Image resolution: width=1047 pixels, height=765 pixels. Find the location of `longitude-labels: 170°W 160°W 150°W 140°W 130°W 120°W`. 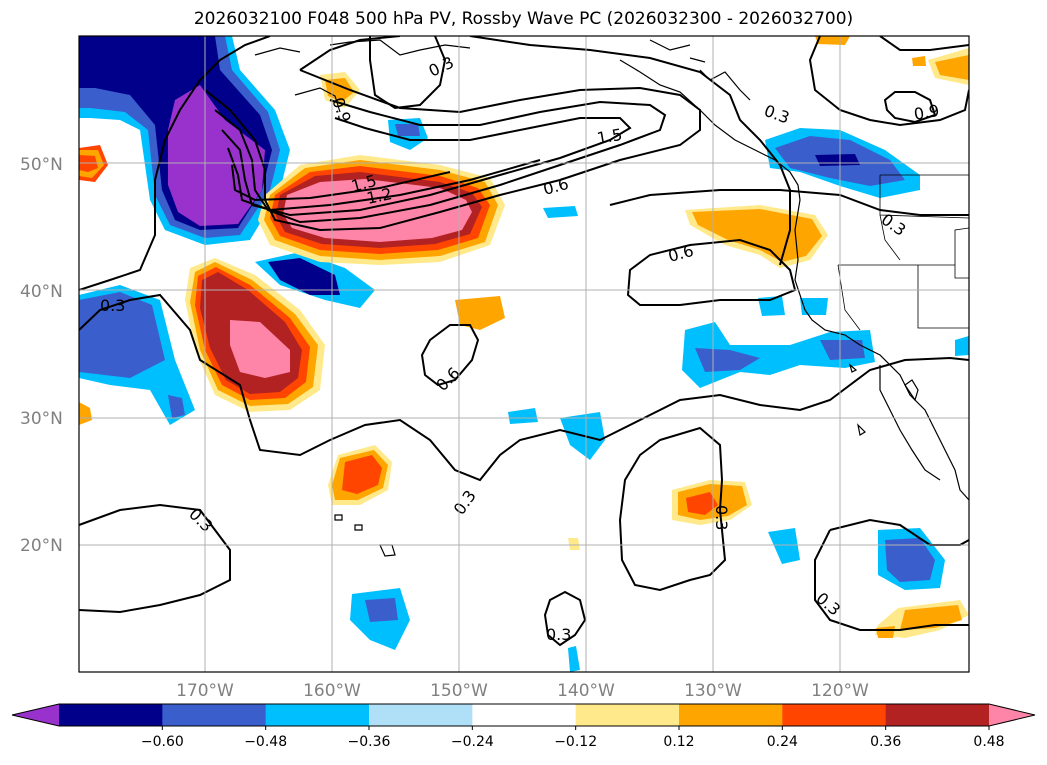

longitude-labels: 170°W 160°W 150°W 140°W 130°W 120°W is located at coordinates (522, 691).